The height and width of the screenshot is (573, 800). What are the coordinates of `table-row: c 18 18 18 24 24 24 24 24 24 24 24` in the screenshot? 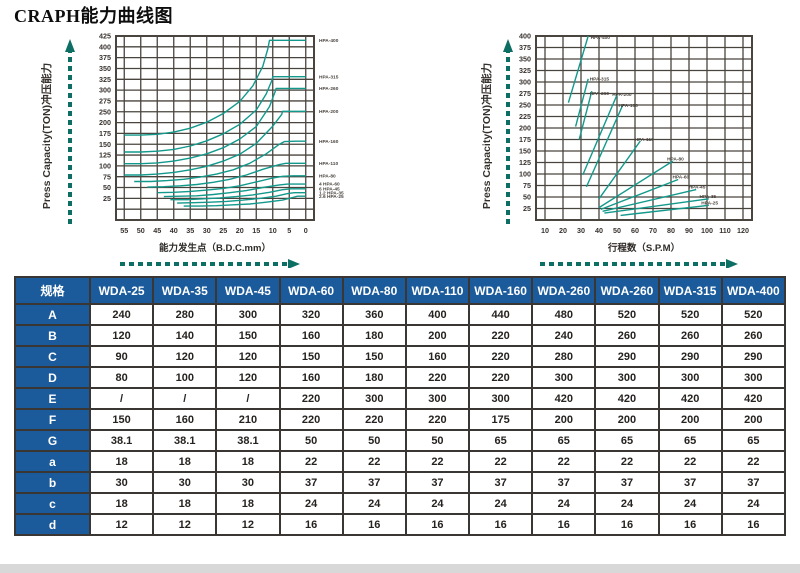 It's located at (400, 503).